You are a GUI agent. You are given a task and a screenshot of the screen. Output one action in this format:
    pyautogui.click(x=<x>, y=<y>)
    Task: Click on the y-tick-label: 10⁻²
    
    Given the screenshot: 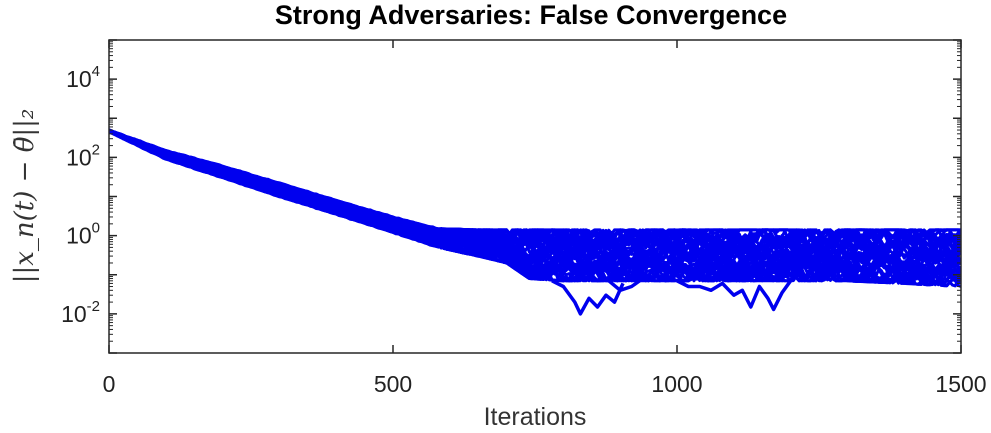 What is the action you would take?
    pyautogui.click(x=80, y=312)
    